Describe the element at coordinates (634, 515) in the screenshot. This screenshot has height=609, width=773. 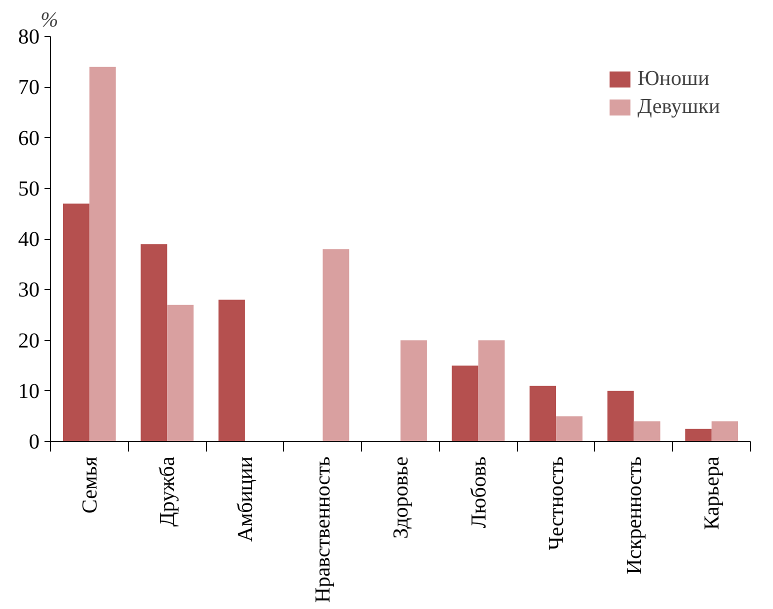
I see `x-tick-label: Искренность` at that location.